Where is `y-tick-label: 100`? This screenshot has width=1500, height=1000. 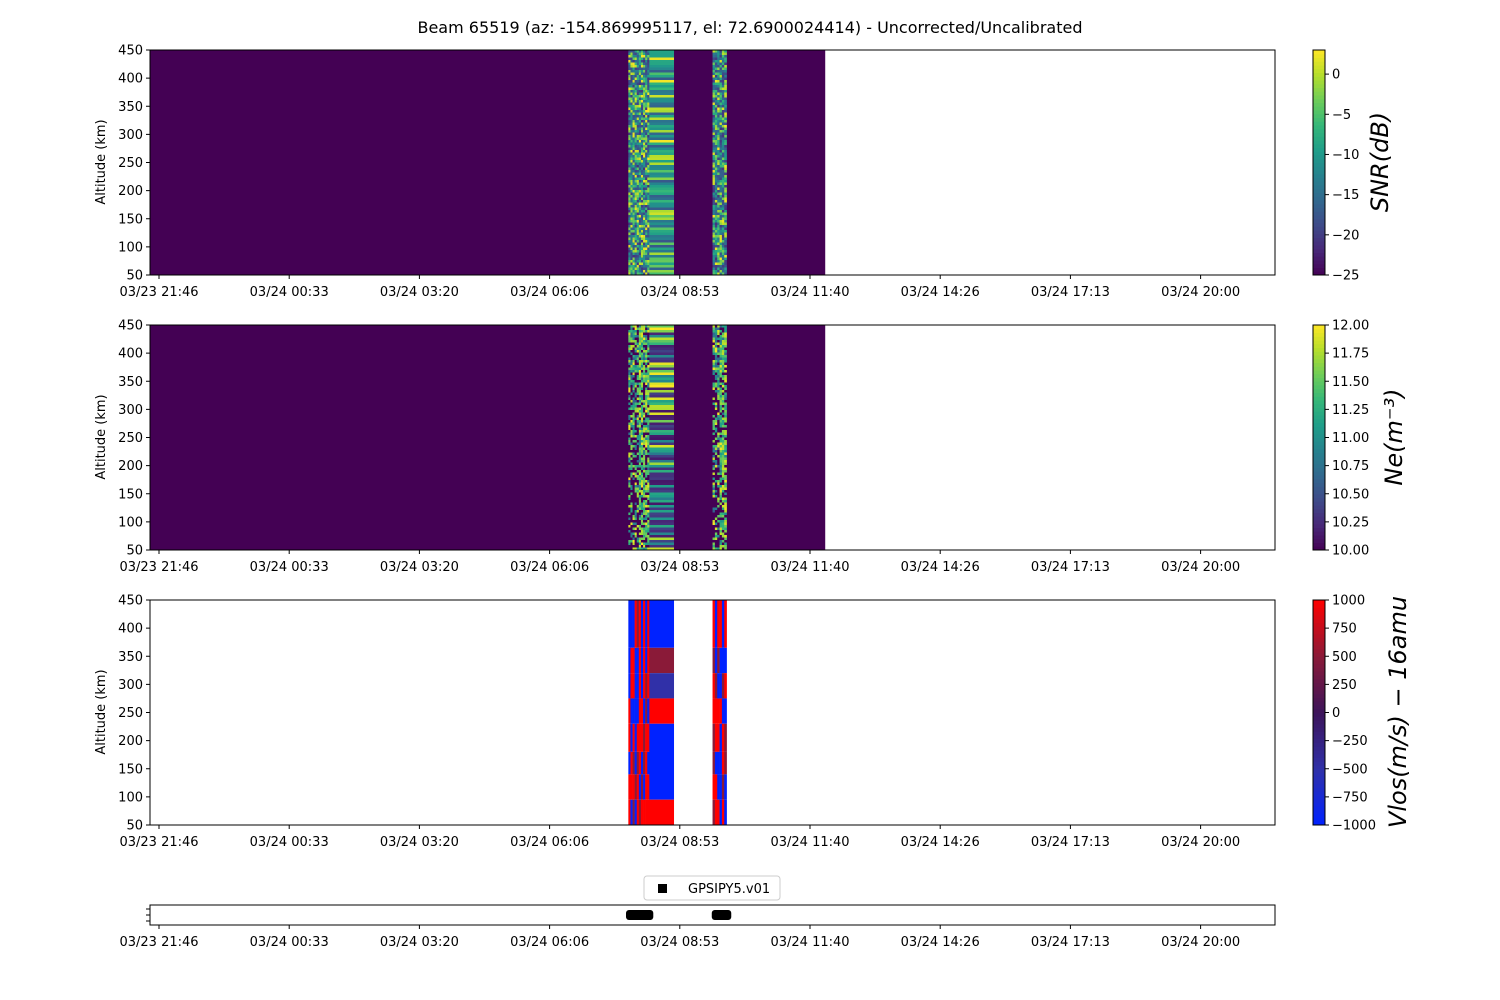 y-tick-label: 100 is located at coordinates (130, 522).